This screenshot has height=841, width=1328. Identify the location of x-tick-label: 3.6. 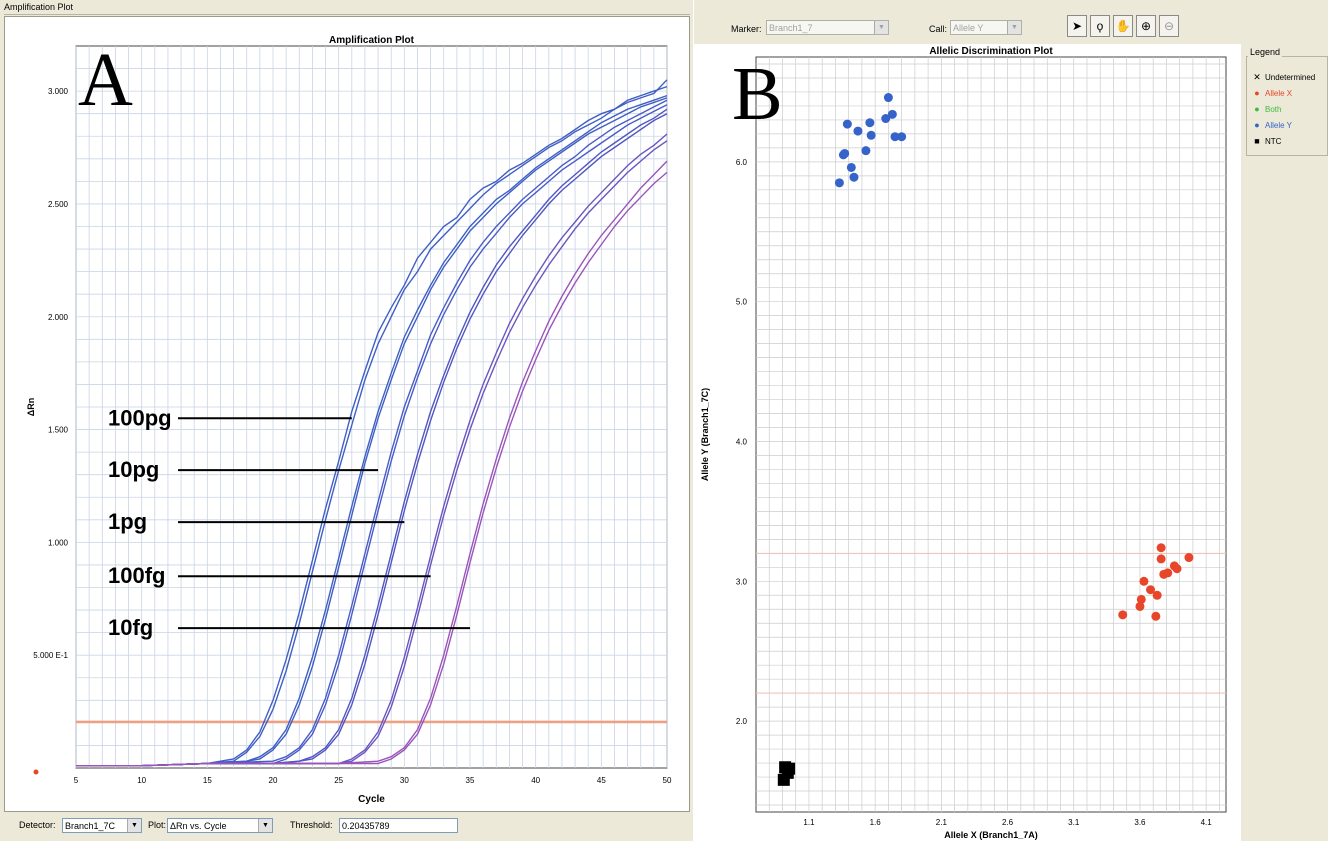
(1140, 822).